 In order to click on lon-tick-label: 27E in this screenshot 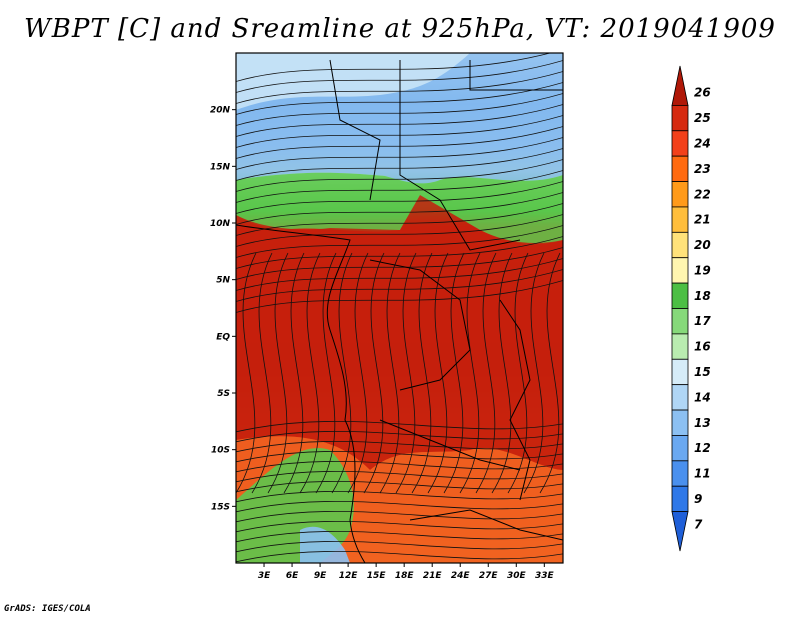, I will do `click(489, 576)`.